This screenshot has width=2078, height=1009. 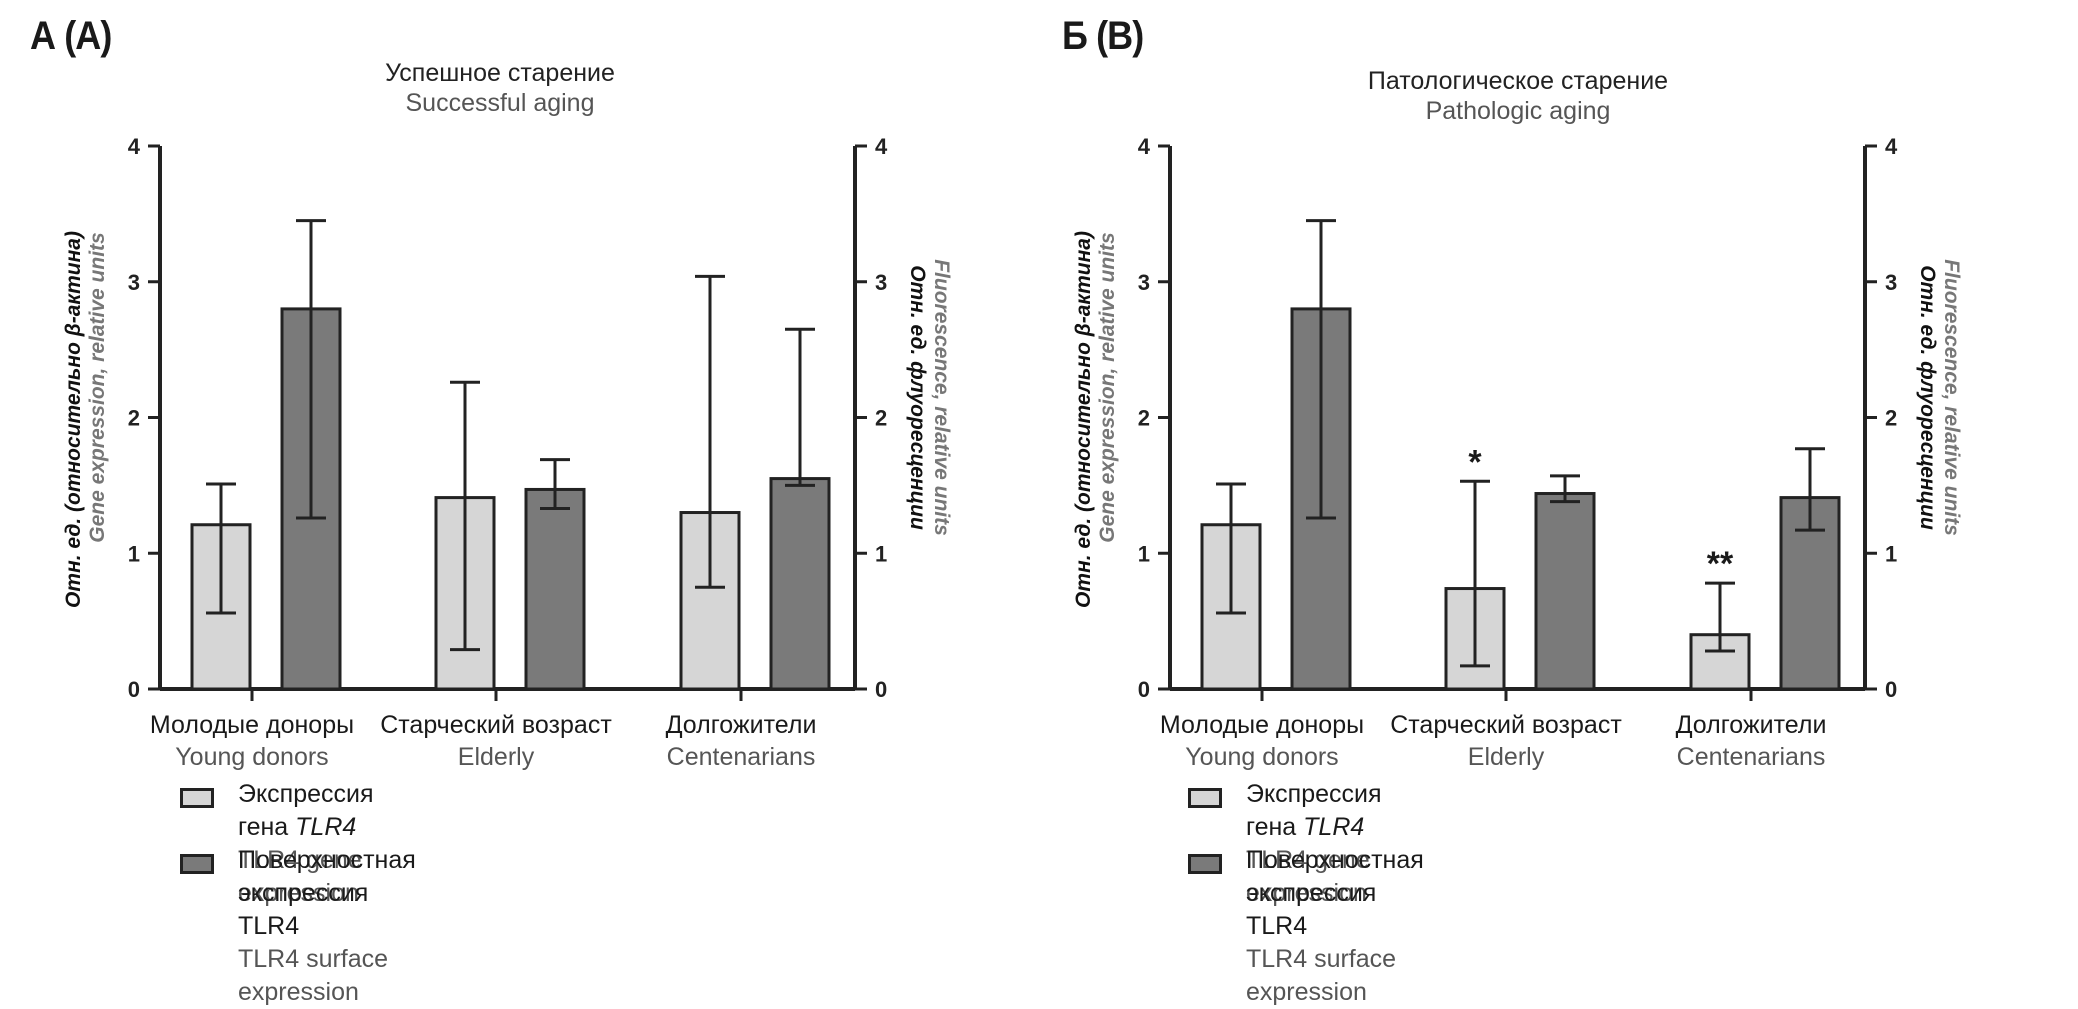 I want to click on significance-marker: *, so click(x=1475, y=462).